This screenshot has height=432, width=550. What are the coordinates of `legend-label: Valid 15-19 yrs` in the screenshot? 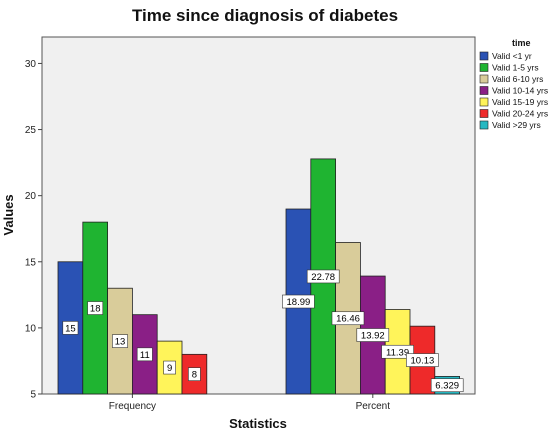 It's located at (520, 102).